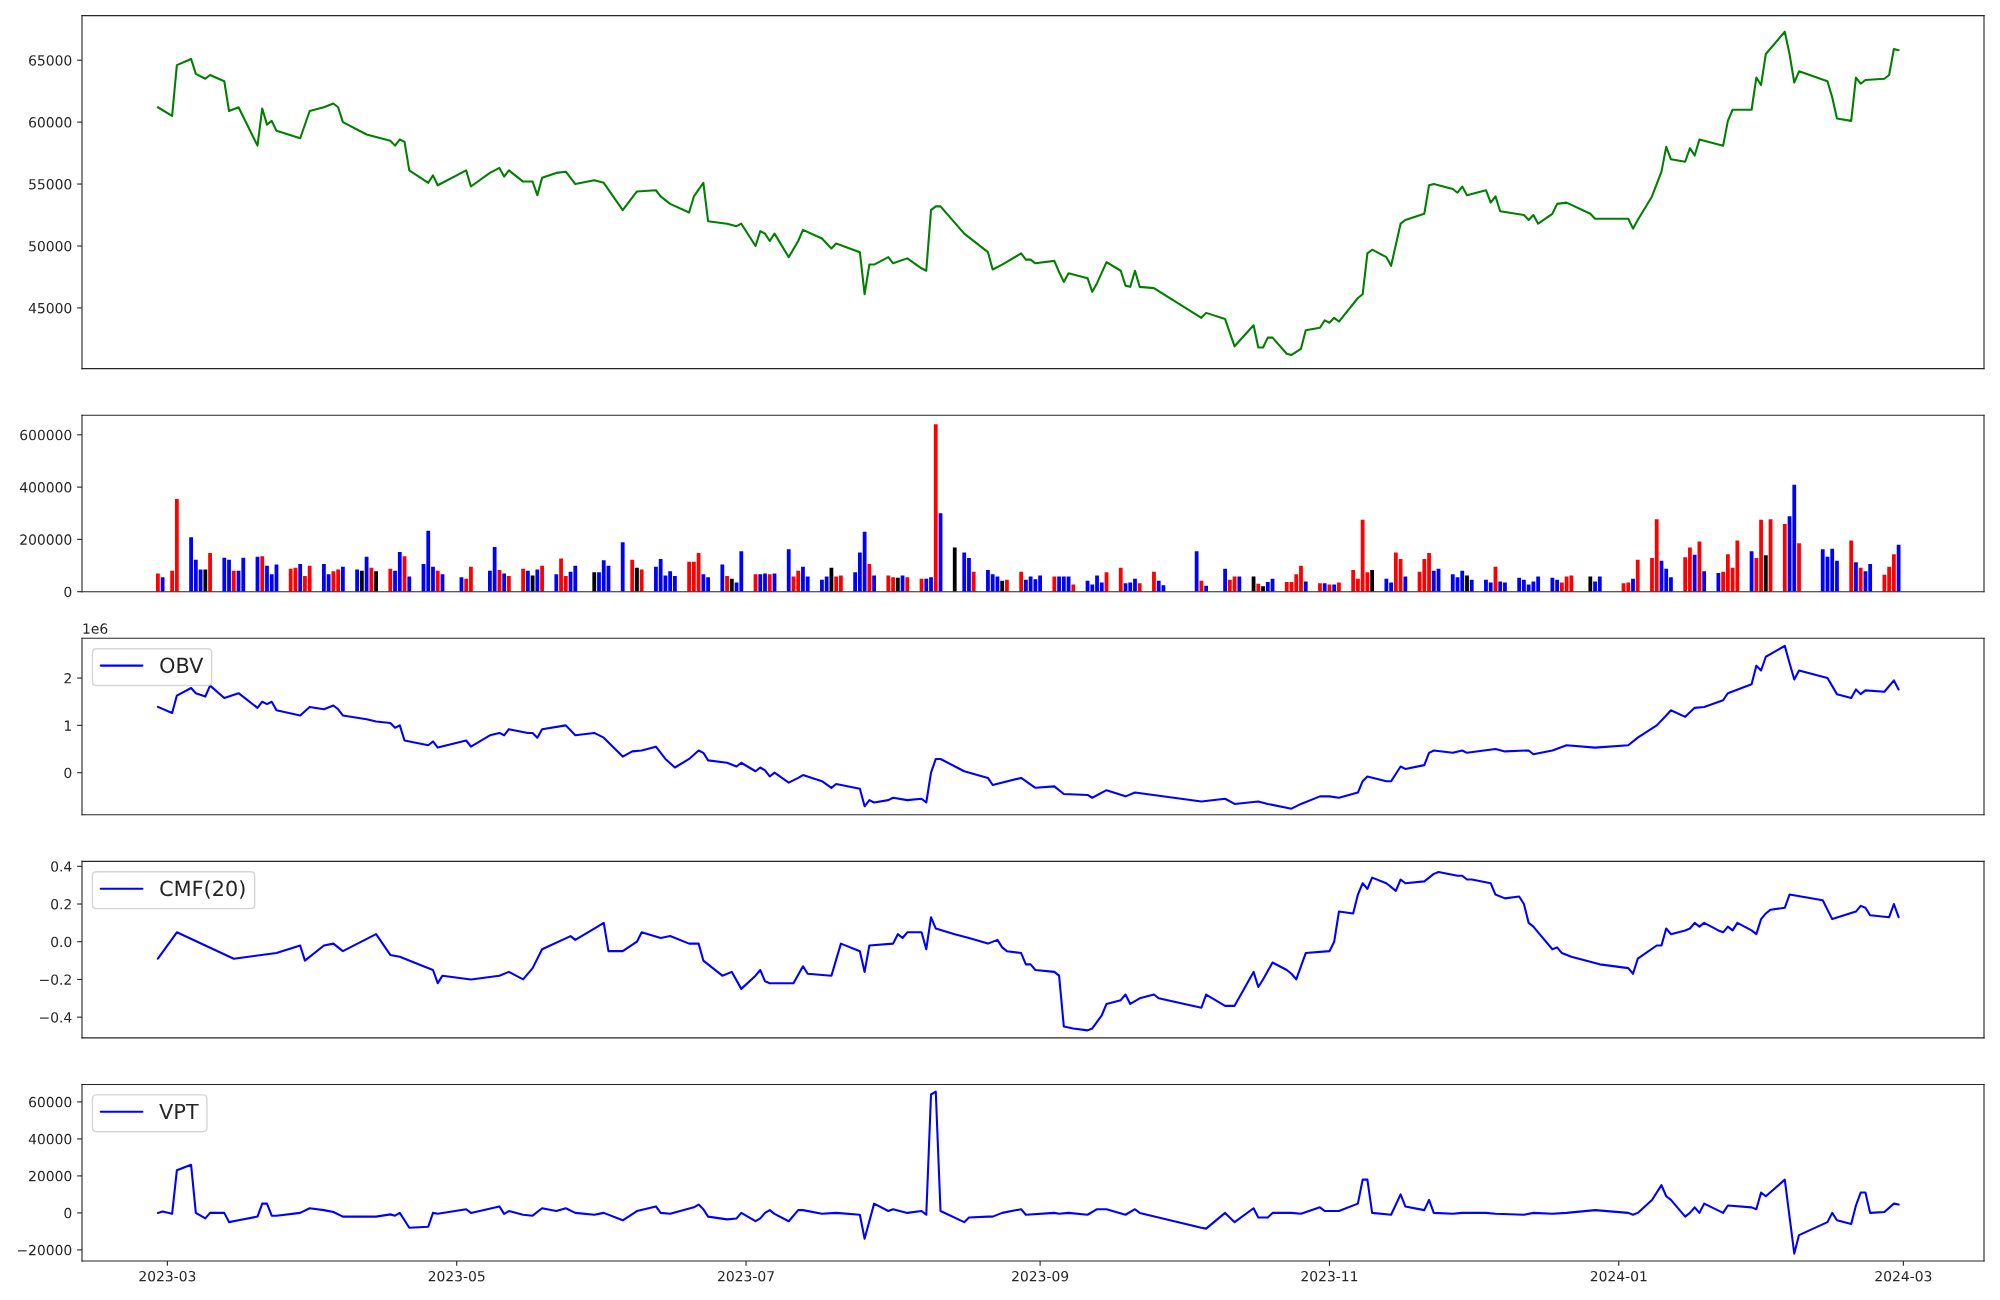 This screenshot has height=1300, width=2000. Describe the element at coordinates (46, 435) in the screenshot. I see `y-tick-label: 600000` at that location.